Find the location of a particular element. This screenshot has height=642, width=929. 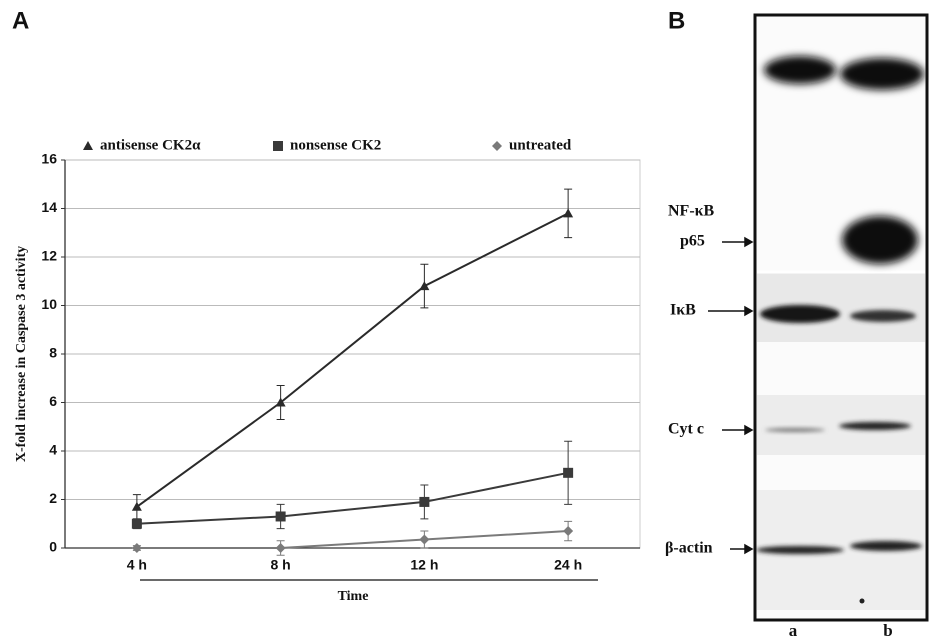

y-tick-label: 16 is located at coordinates (49, 159).